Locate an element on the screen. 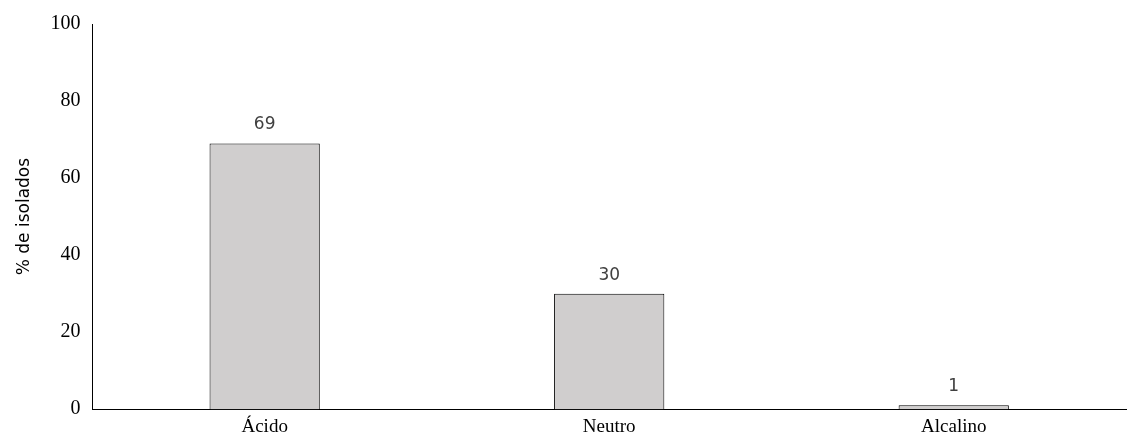 The height and width of the screenshot is (444, 1141). y-tick-label: 60 is located at coordinates (70, 176).